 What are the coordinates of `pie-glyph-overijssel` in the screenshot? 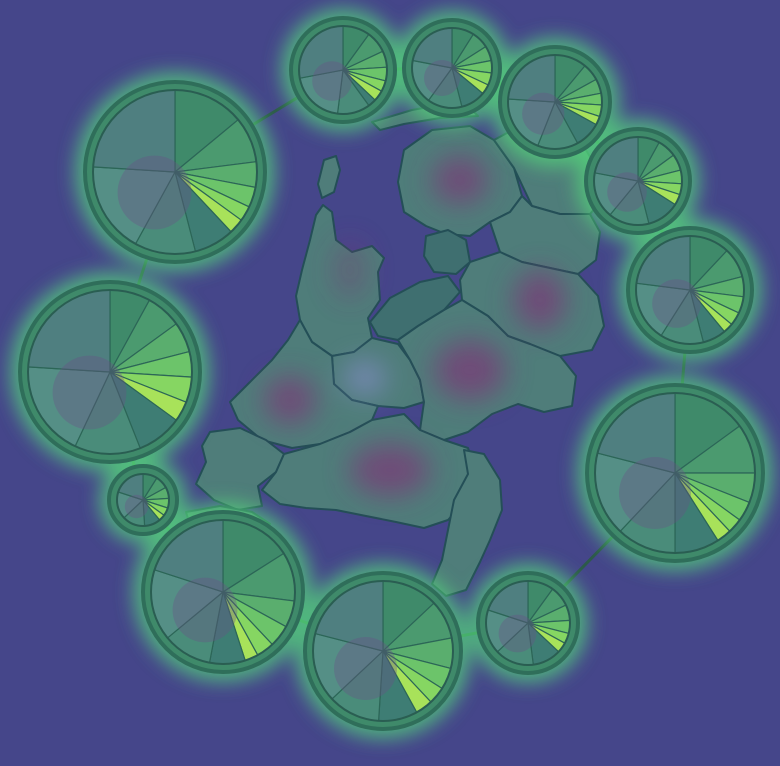 It's located at (675, 473).